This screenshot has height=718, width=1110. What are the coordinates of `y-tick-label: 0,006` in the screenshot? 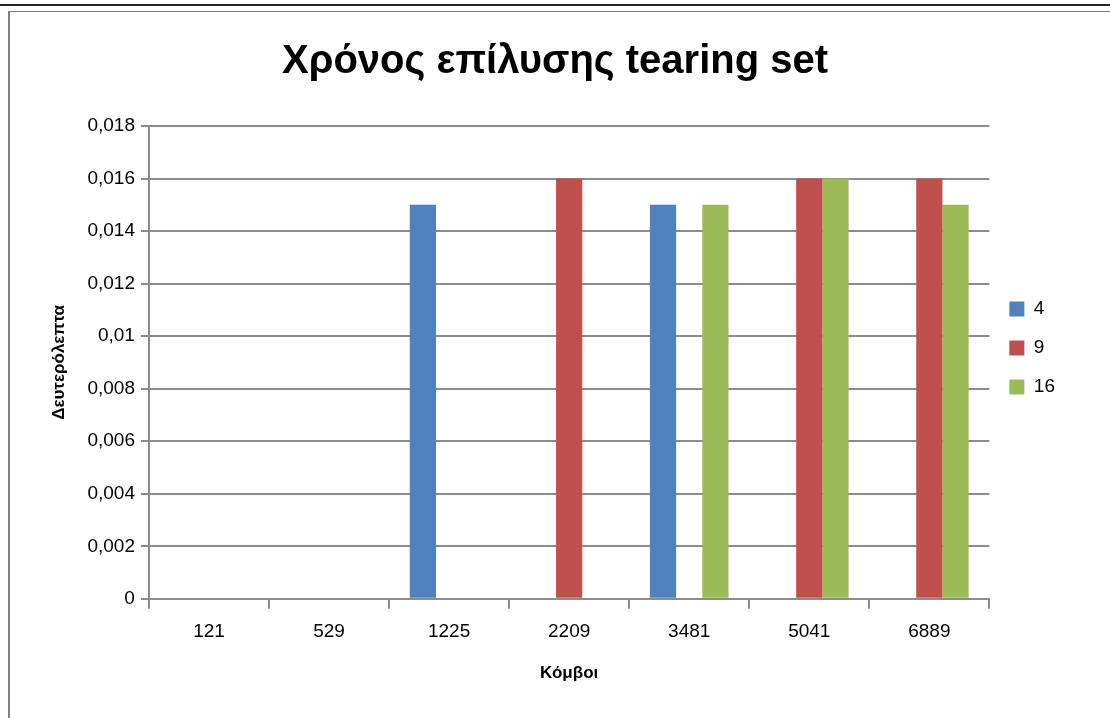 It's located at (111, 440).